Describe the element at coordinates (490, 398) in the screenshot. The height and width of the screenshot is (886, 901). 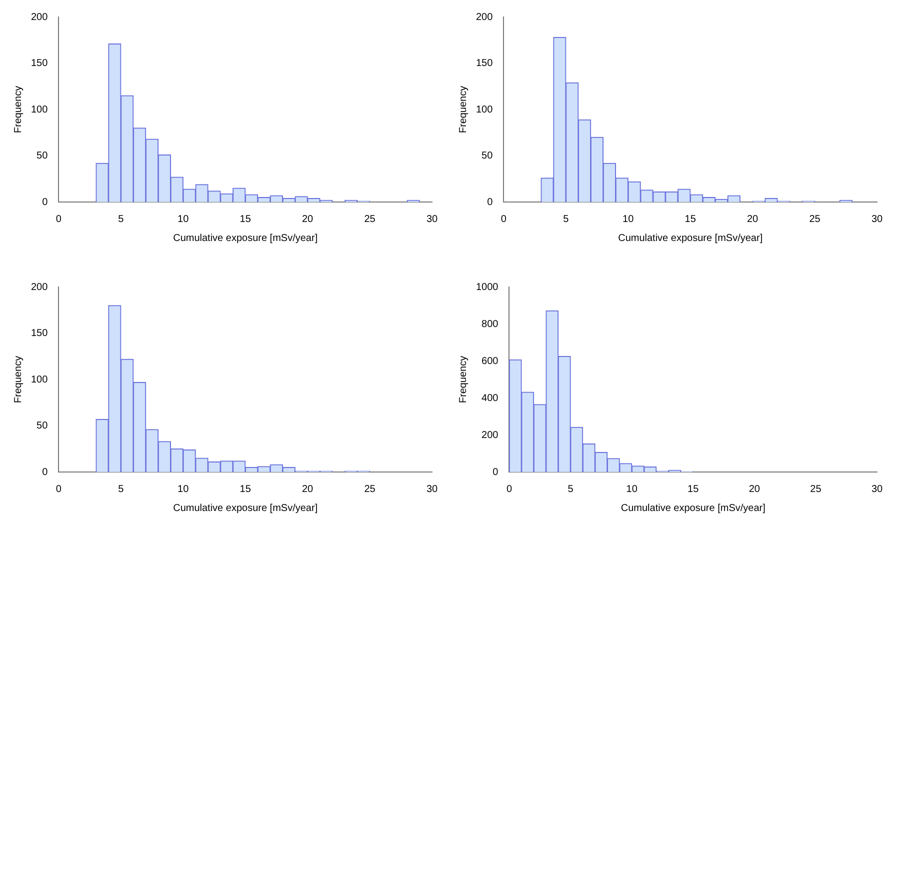
I see `y-tick-label: 400` at that location.